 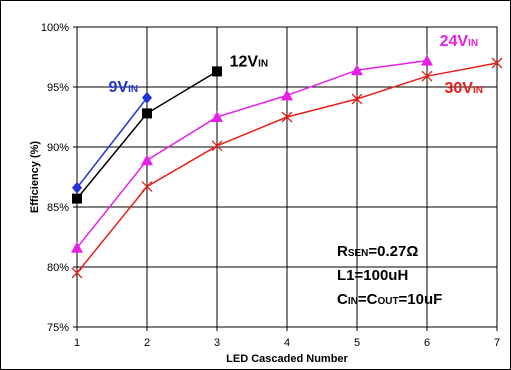 I want to click on y-tick-label: 95%, so click(x=58, y=88).